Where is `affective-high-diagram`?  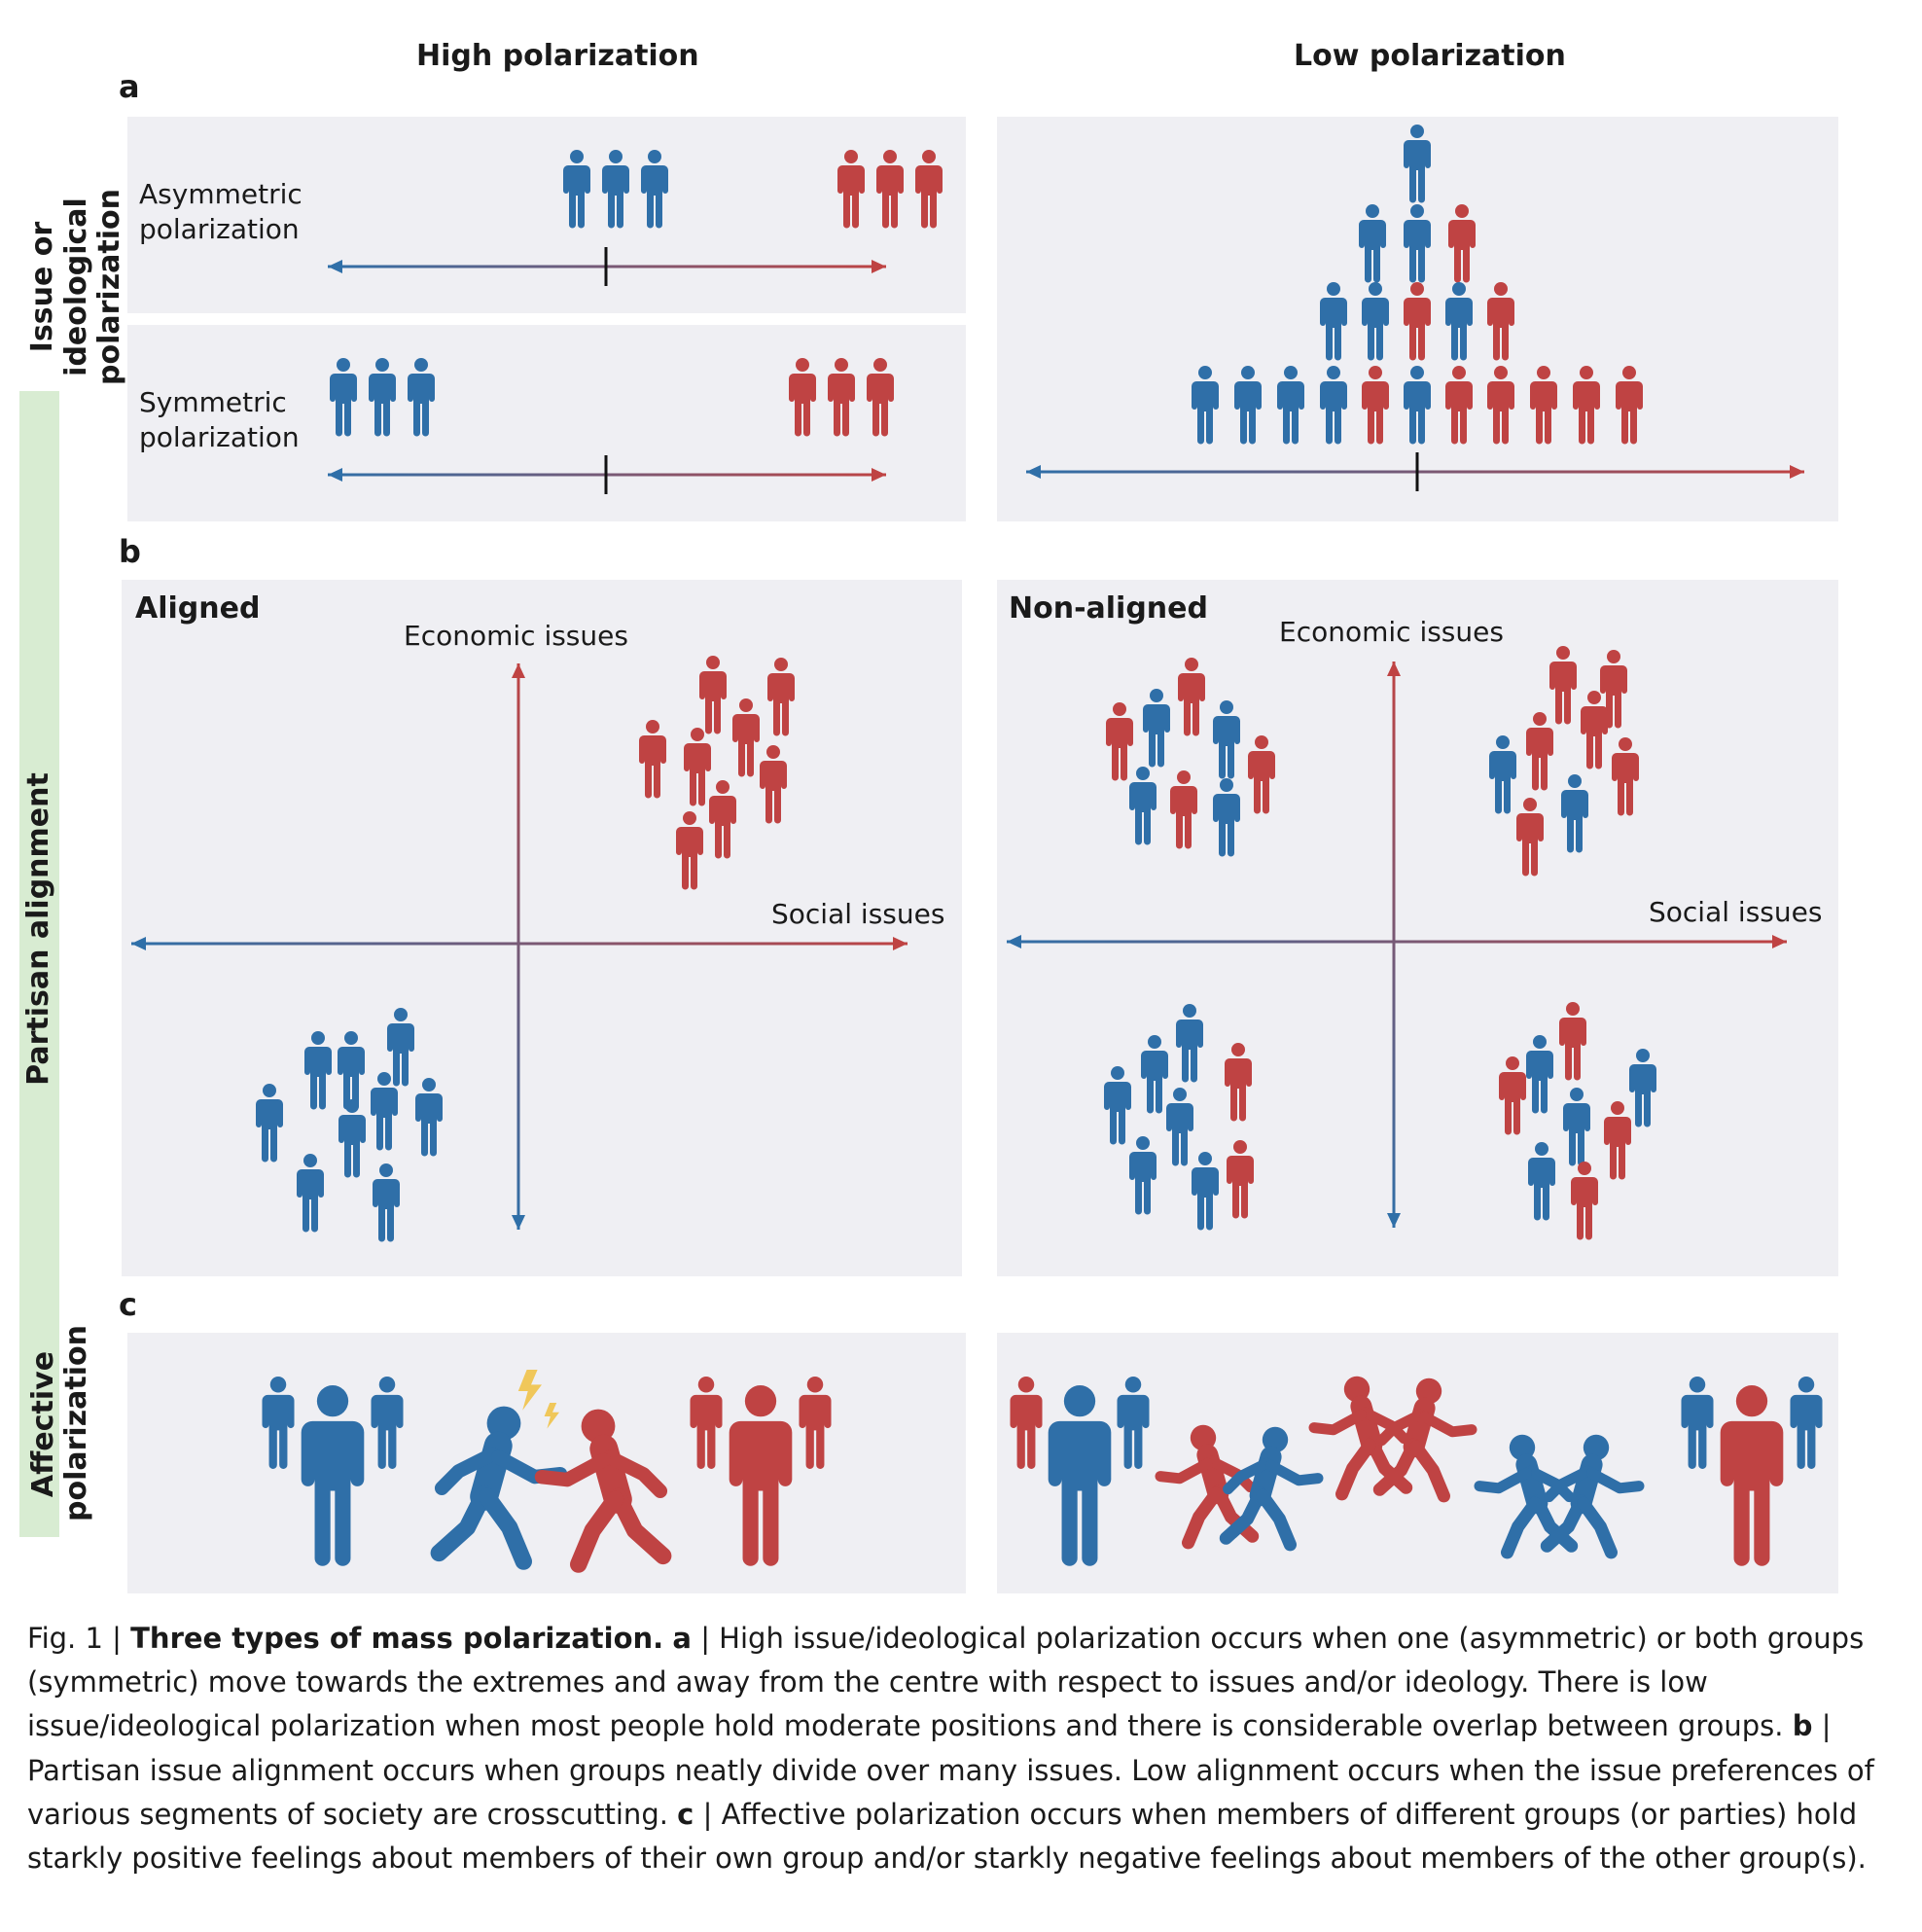 affective-high-diagram is located at coordinates (547, 1471).